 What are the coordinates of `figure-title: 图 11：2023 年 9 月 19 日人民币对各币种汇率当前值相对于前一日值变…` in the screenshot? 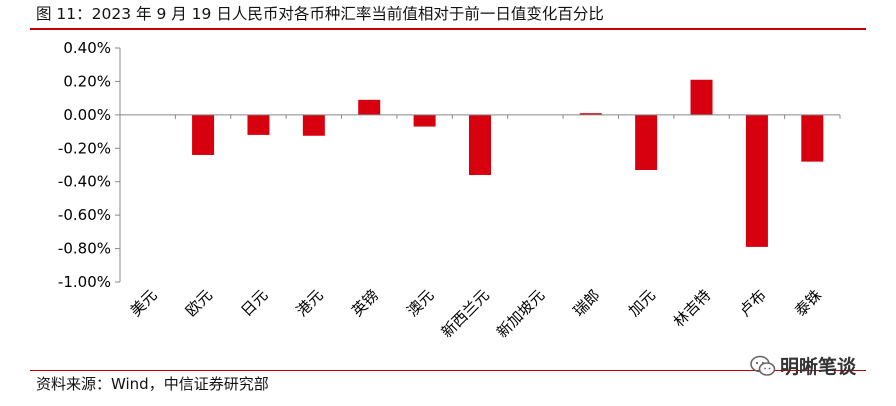 It's located at (320, 14).